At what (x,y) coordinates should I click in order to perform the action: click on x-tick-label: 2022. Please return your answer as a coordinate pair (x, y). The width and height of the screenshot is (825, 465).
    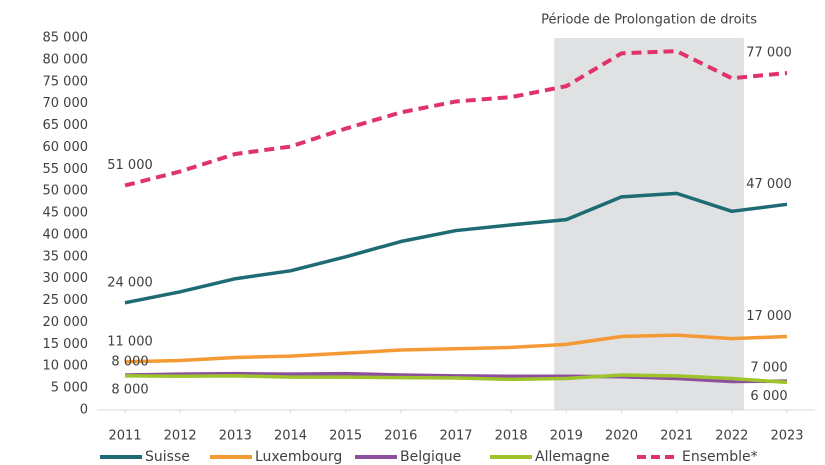
    Looking at the image, I should click on (731, 436).